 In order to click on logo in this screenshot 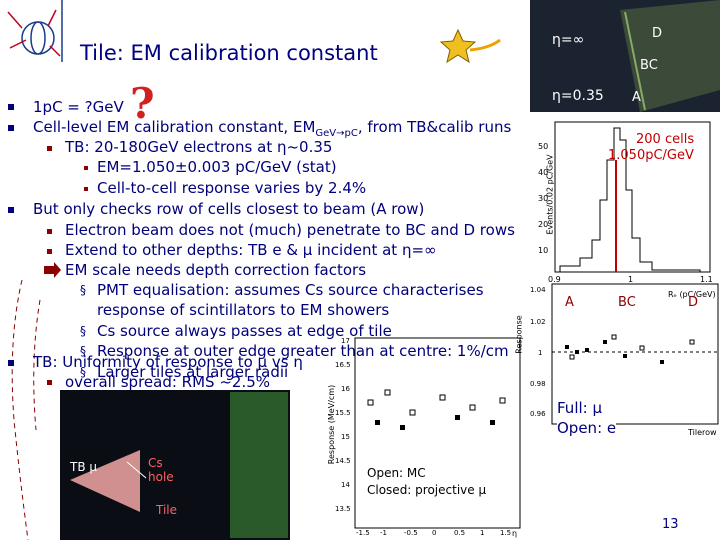, I will do `click(35, 31)`.